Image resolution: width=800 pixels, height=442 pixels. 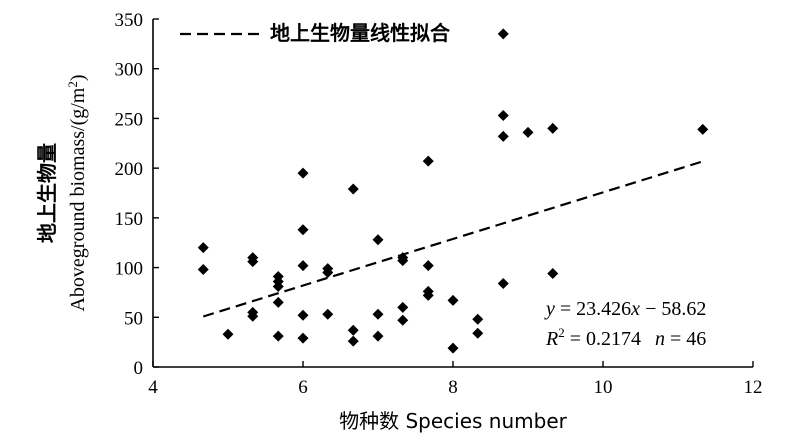 I want to click on y-axis-title-cn: 地上生物量, so click(x=47, y=193).